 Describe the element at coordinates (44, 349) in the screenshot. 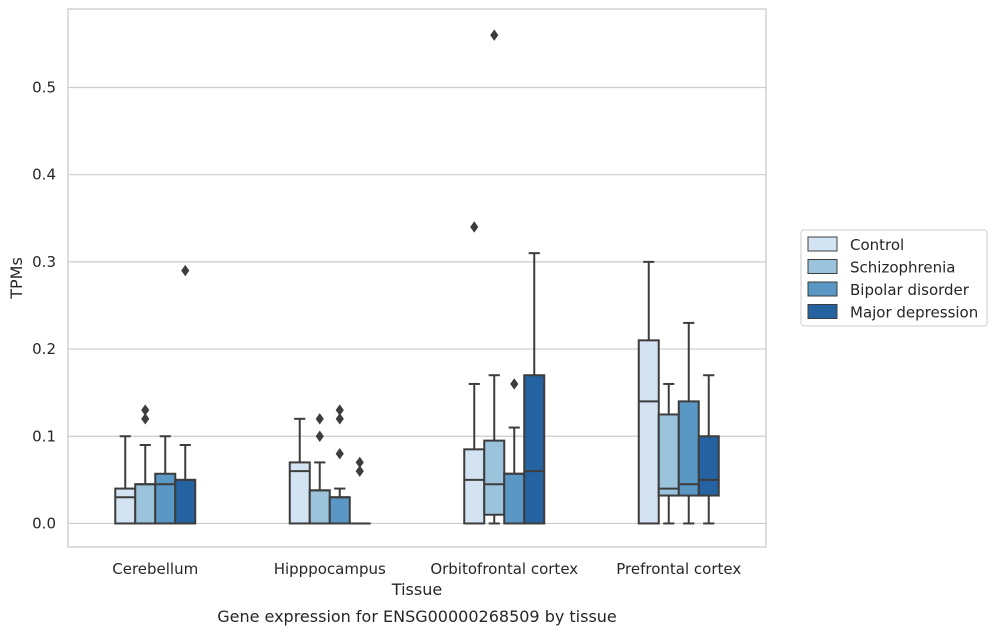

I see `y-tick-label: 0.2` at that location.